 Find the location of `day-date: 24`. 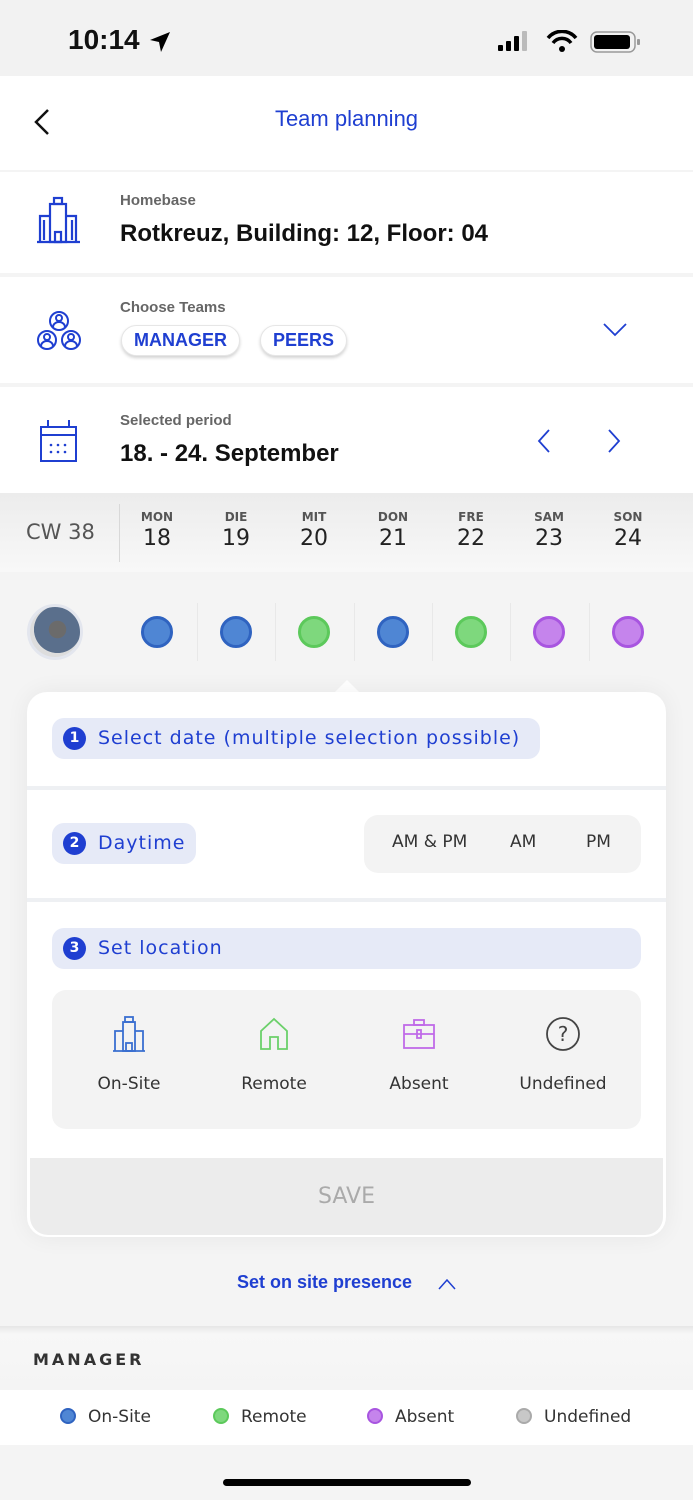

day-date: 24 is located at coordinates (628, 538).